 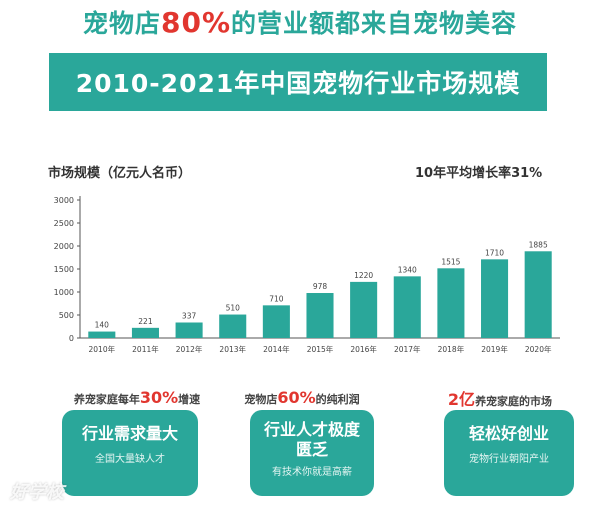 What do you see at coordinates (508, 433) in the screenshot?
I see `card-startup-title: 轻松好创业` at bounding box center [508, 433].